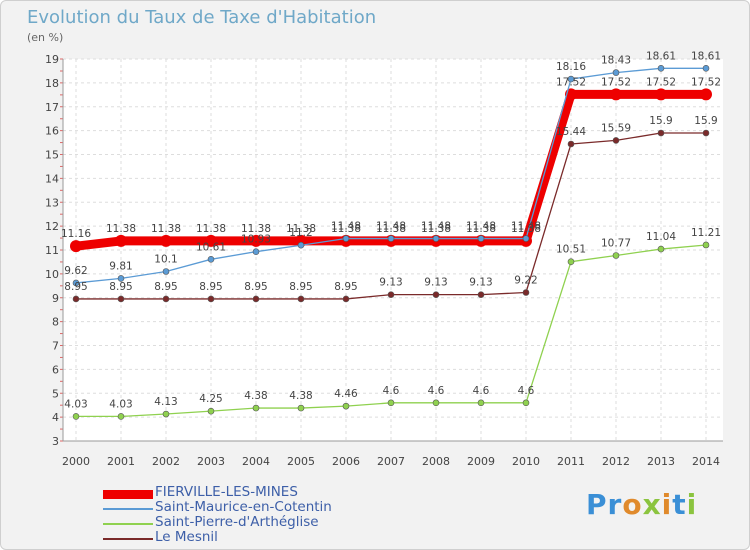  What do you see at coordinates (661, 56) in the screenshot?
I see `data-label: 18.61` at bounding box center [661, 56].